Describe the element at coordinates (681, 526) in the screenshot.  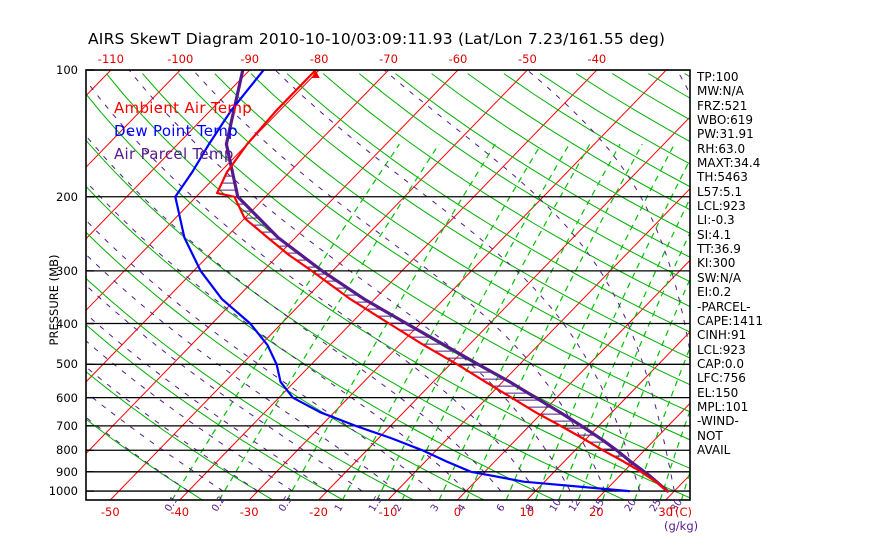
I see `mixing-ratio-unit-label: (g/kg)` at that location.